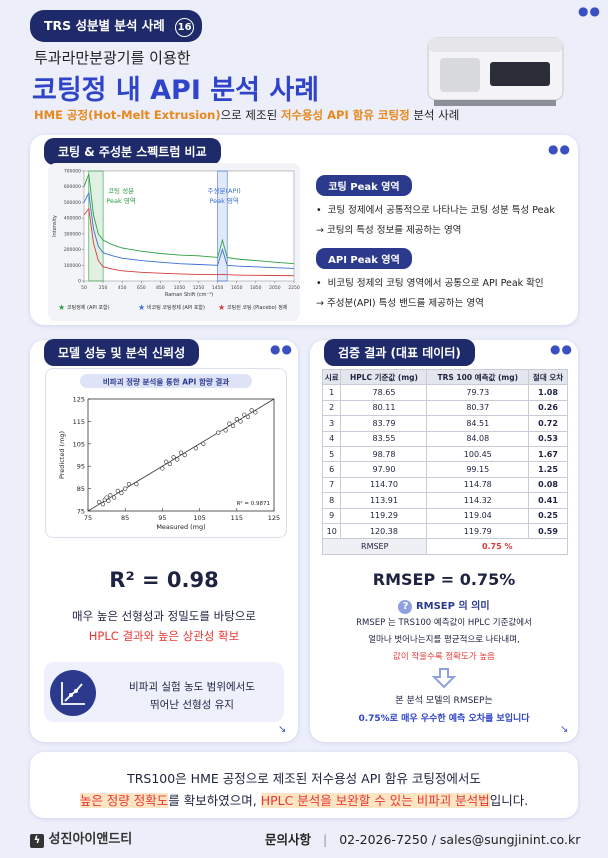 The width and height of the screenshot is (608, 858). What do you see at coordinates (478, 392) in the screenshot?
I see `table-cell: 79.73` at bounding box center [478, 392].